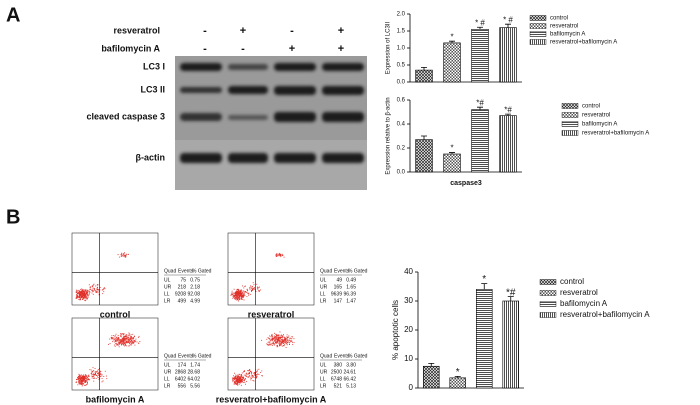 The width and height of the screenshot is (700, 405). I want to click on table-cell: 75, so click(183, 280).